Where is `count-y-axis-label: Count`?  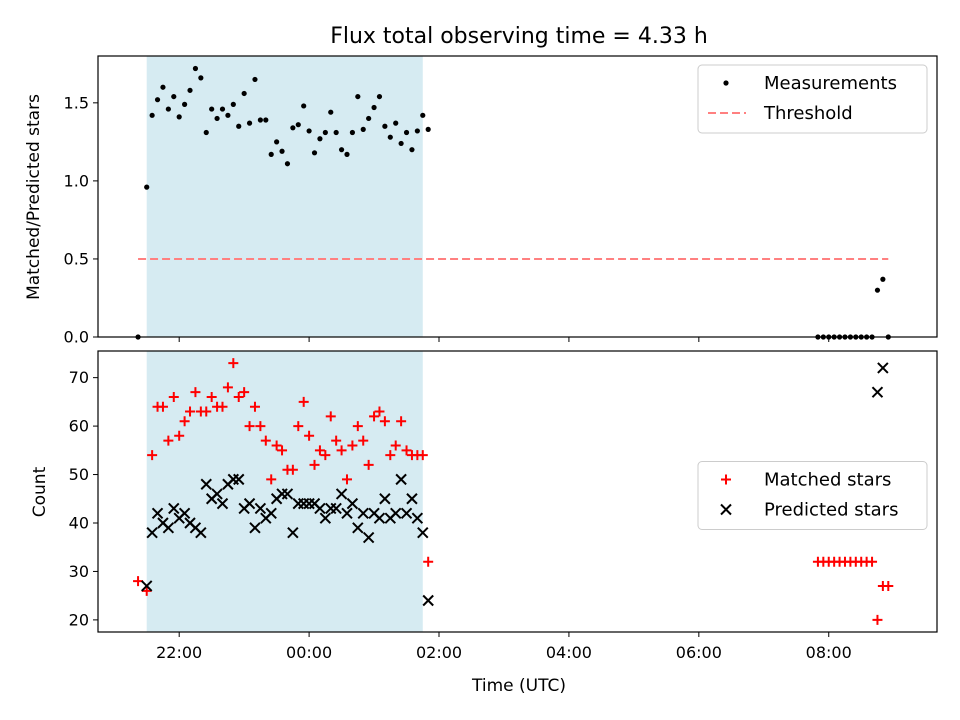 count-y-axis-label: Count is located at coordinates (40, 491).